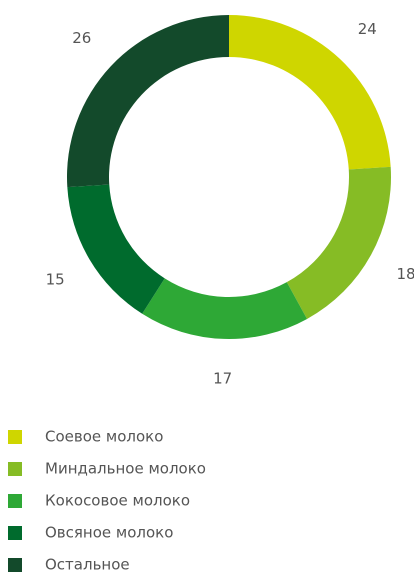 The width and height of the screenshot is (414, 579). What do you see at coordinates (125, 469) in the screenshot?
I see `legend-label: Миндальное молоко` at bounding box center [125, 469].